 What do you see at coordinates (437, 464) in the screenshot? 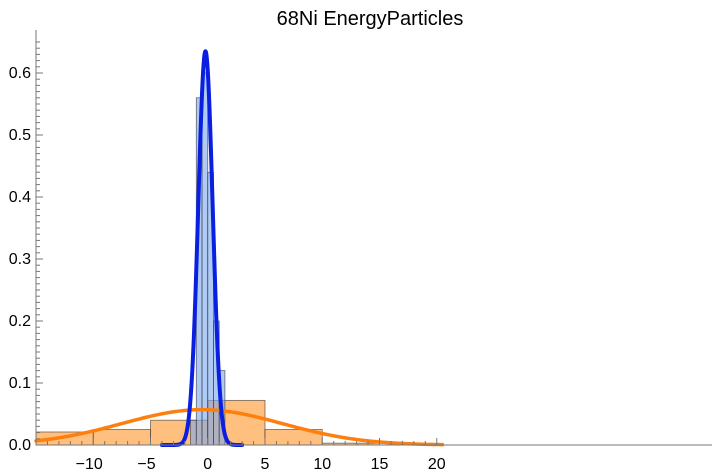
I see `x-tick-label: 20` at bounding box center [437, 464].